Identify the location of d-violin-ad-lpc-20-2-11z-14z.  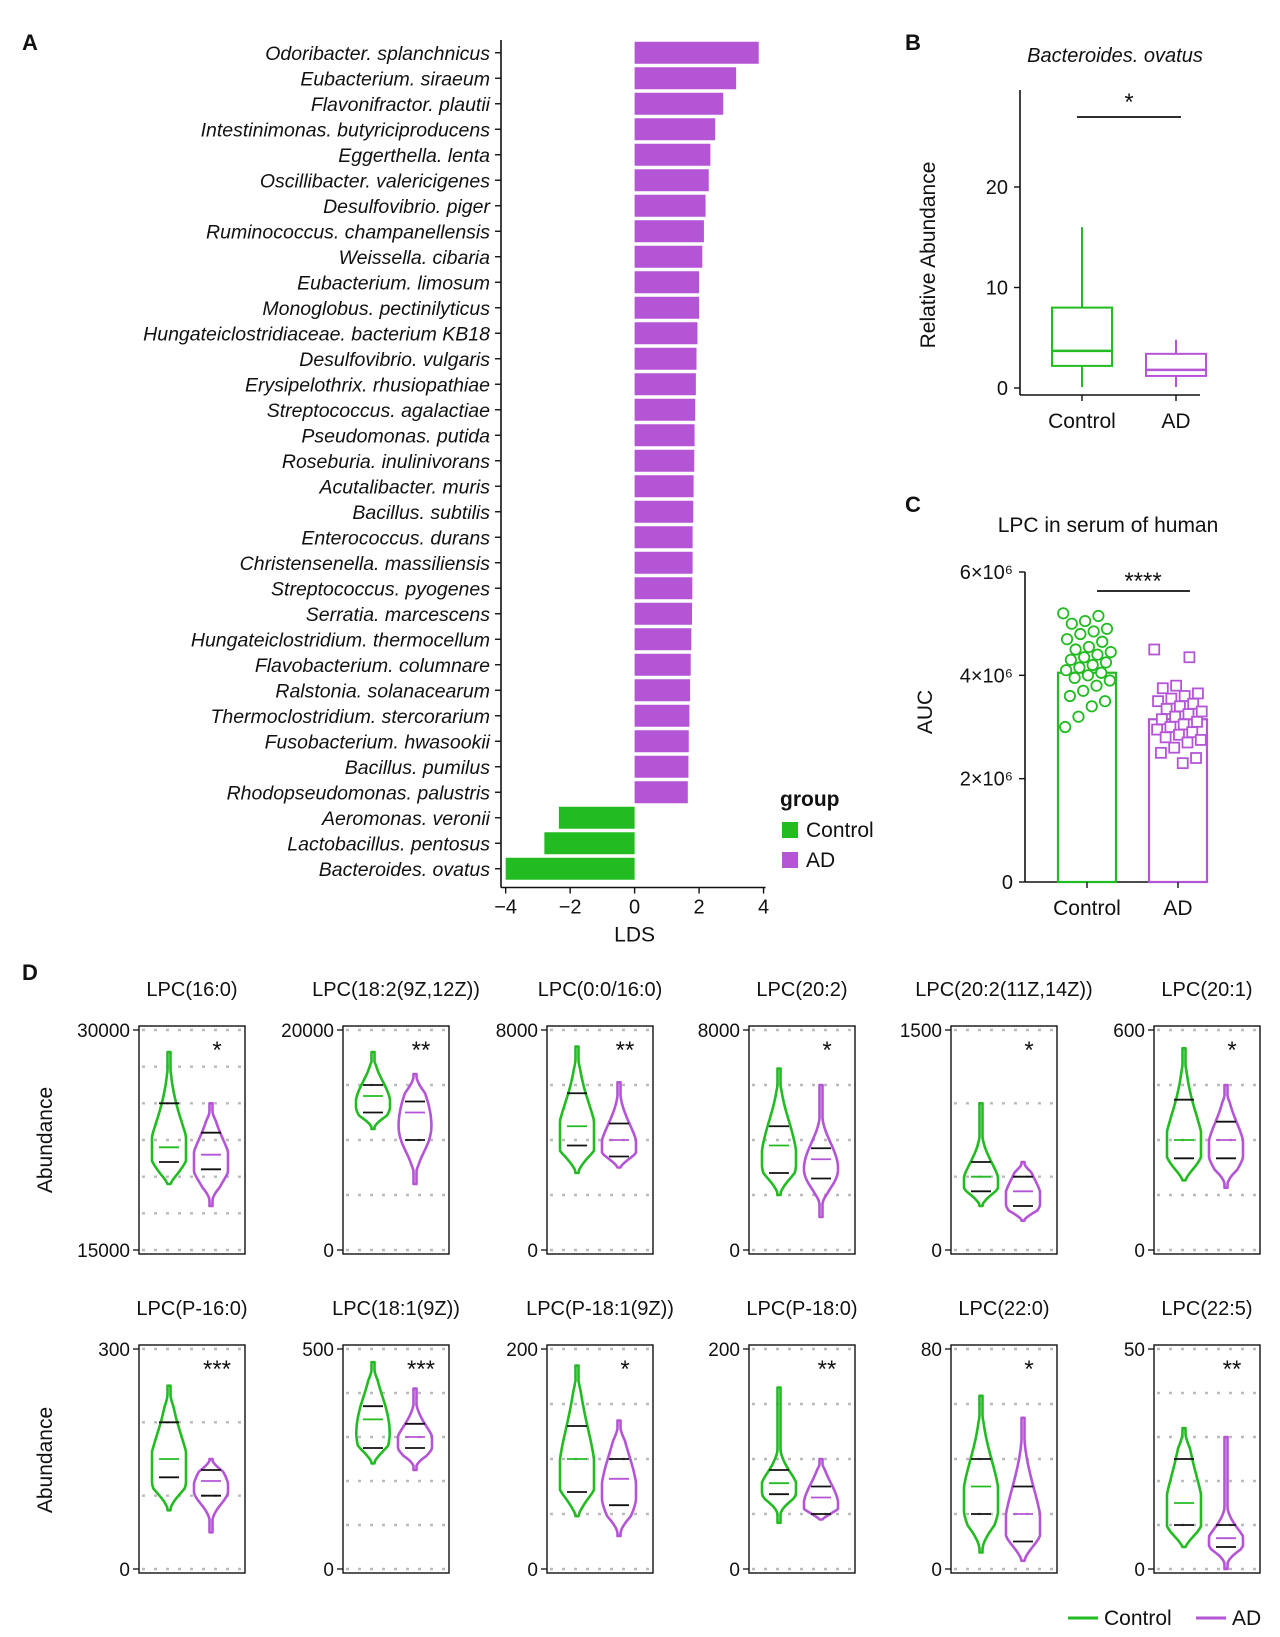
(1023, 1191).